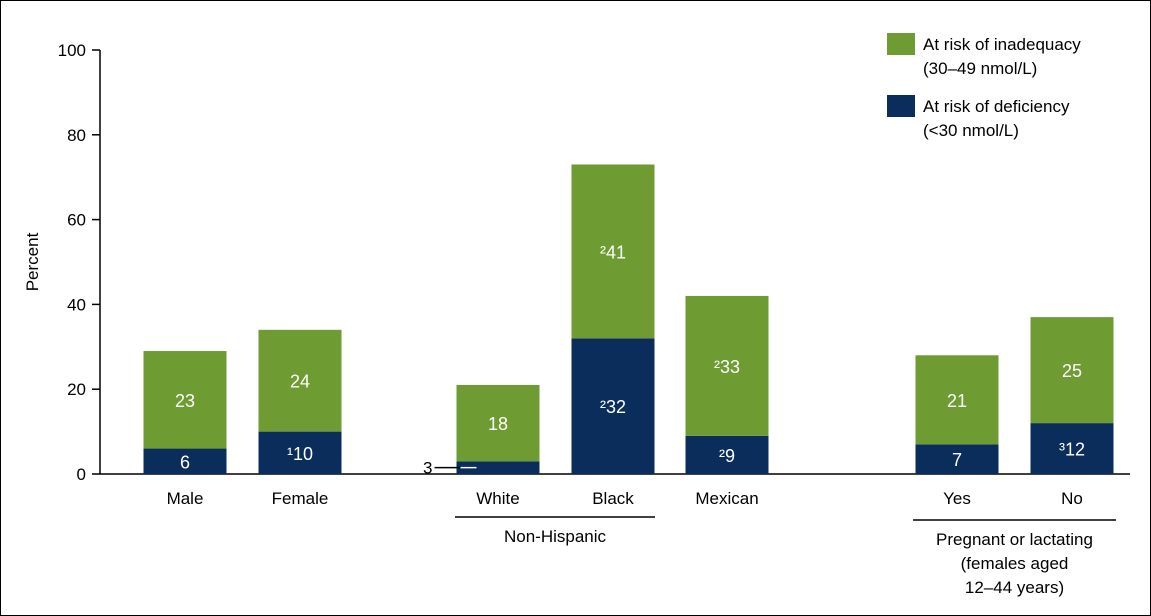 This screenshot has height=616, width=1151. What do you see at coordinates (980, 68) in the screenshot?
I see `legend-entry: (30–49 nmol/L)` at bounding box center [980, 68].